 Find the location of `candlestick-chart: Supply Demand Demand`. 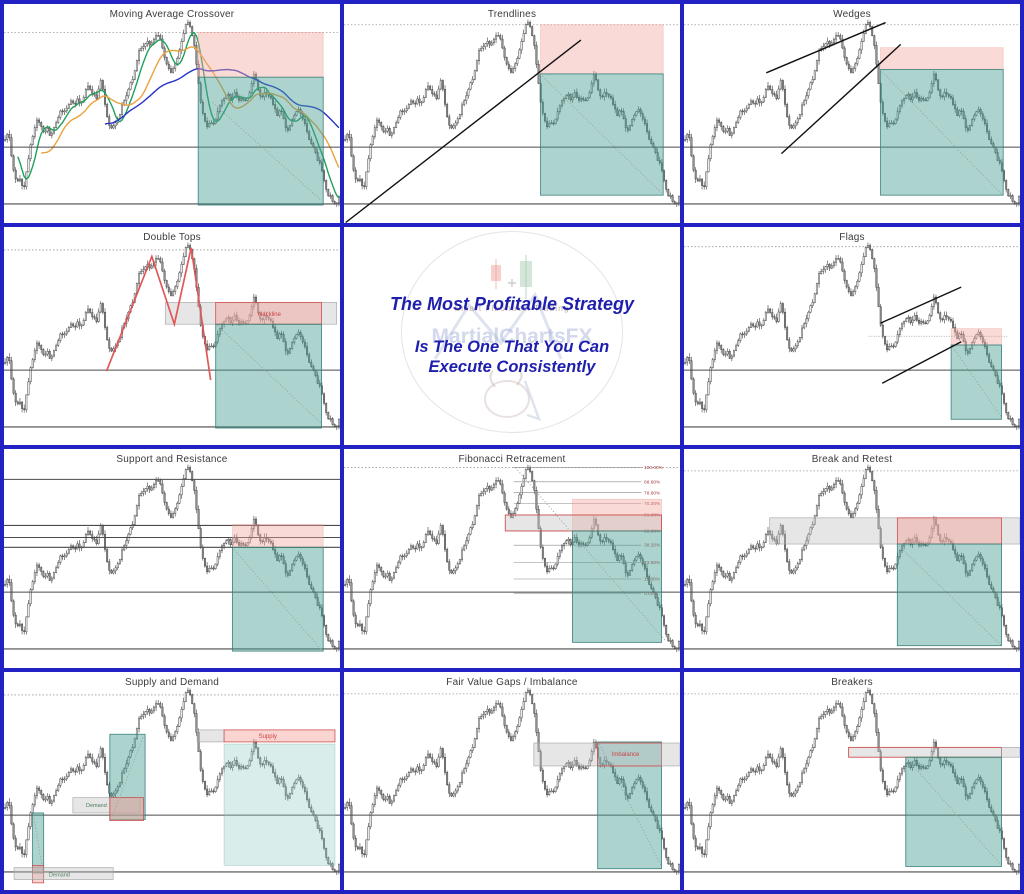

candlestick-chart: Supply Demand Demand is located at coordinates (172, 785).